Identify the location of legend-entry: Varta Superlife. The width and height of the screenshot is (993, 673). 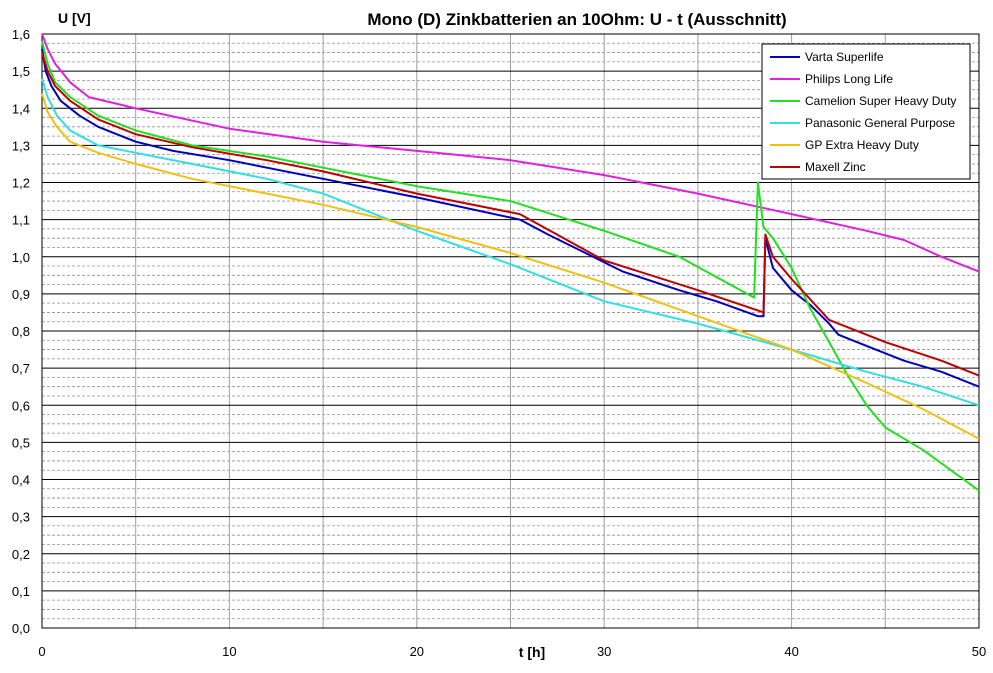
(844, 57).